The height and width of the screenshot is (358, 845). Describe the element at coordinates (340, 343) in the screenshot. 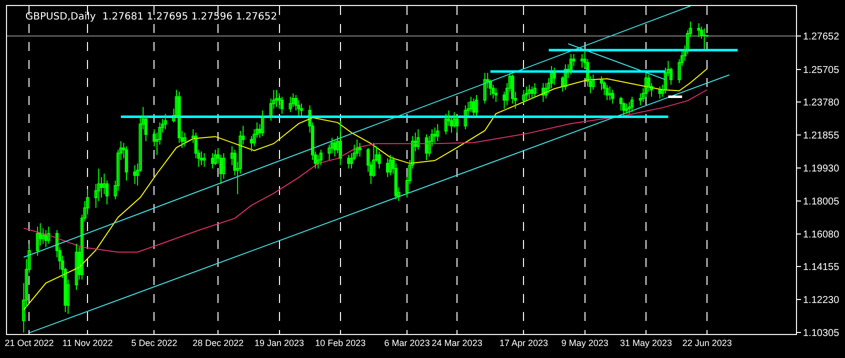

I see `x-tick-label: 10 Feb 2023` at that location.